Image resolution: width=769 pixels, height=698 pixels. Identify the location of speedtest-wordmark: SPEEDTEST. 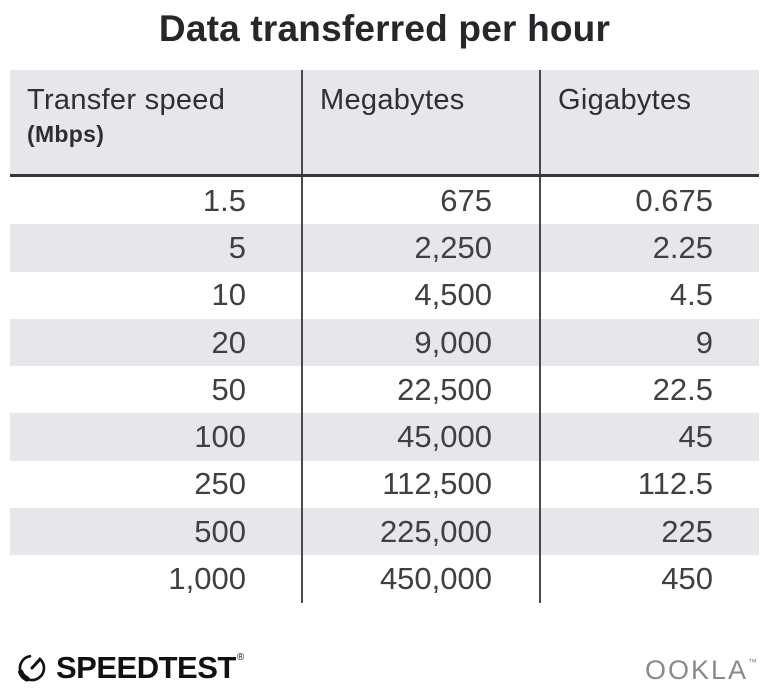
(146, 667).